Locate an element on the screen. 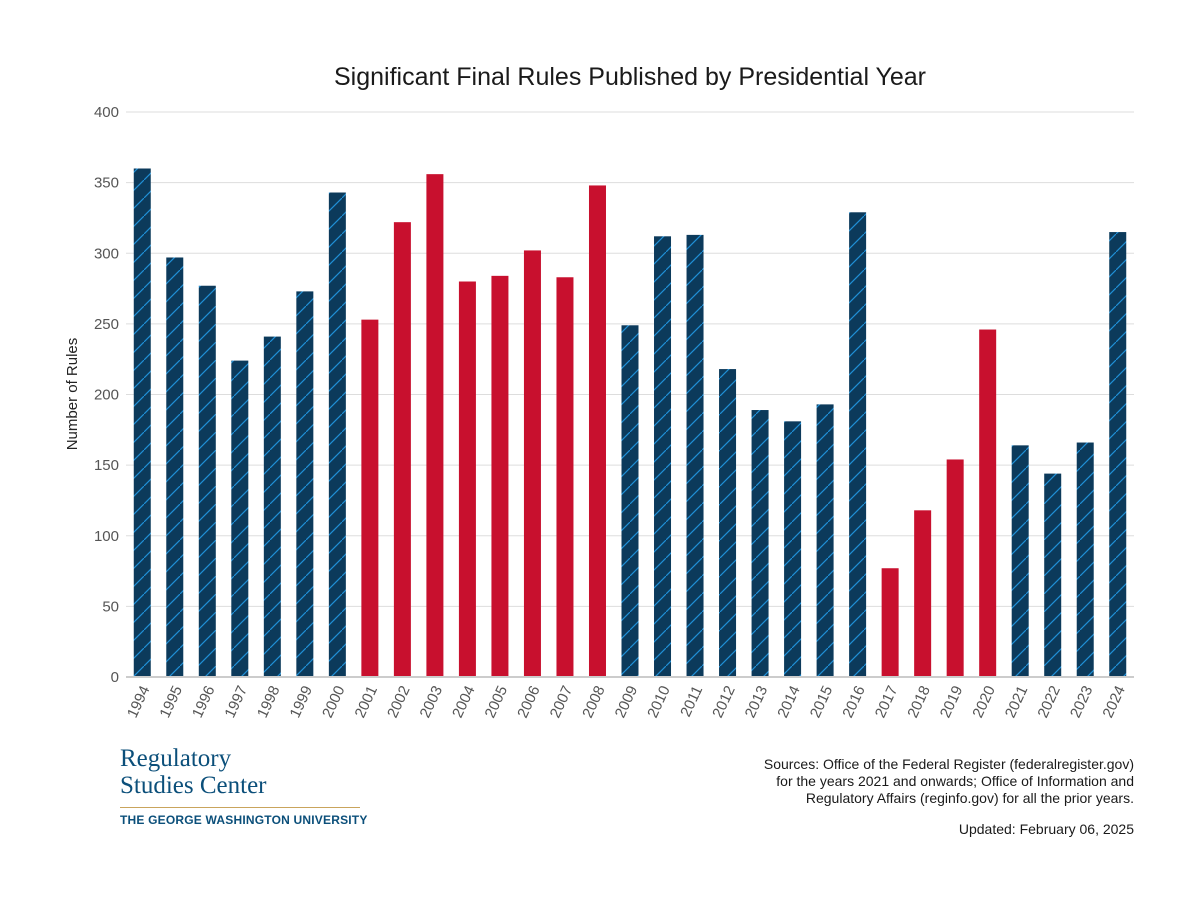 This screenshot has width=1200, height=900. y-tick-label: 0 is located at coordinates (115, 677).